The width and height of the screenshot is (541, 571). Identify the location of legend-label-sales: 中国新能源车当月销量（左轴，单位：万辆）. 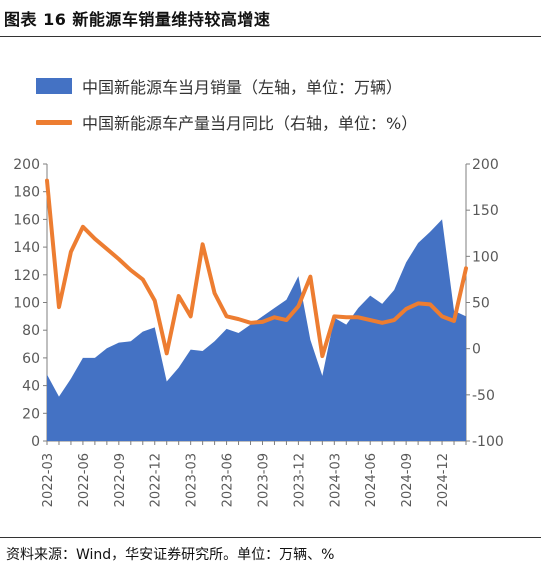
(242, 87).